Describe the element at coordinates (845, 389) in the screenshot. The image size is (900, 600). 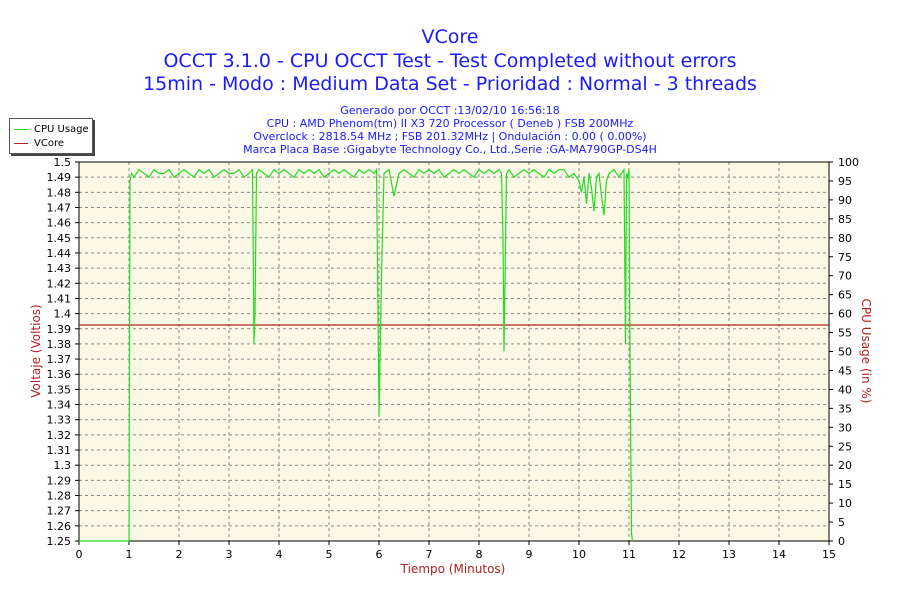
I see `y-right-tick-label: 40` at that location.